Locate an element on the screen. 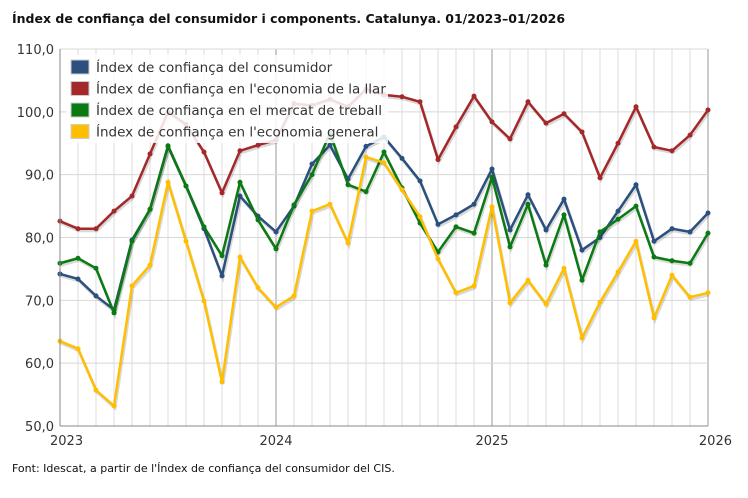 This screenshot has width=748, height=498. legend-swatch is located at coordinates (80, 110).